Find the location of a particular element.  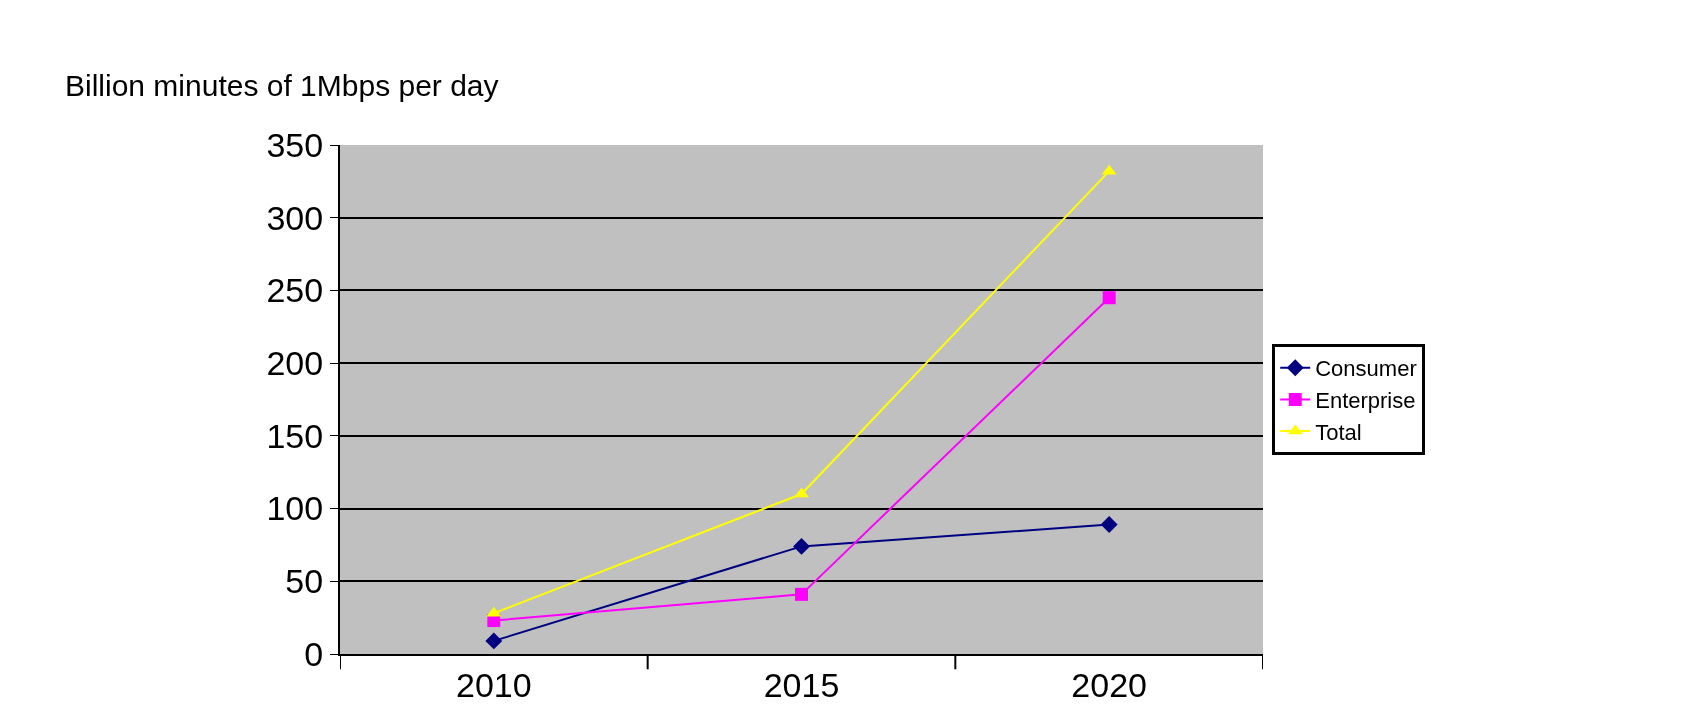

y-tick-label: 50 is located at coordinates (304, 581).